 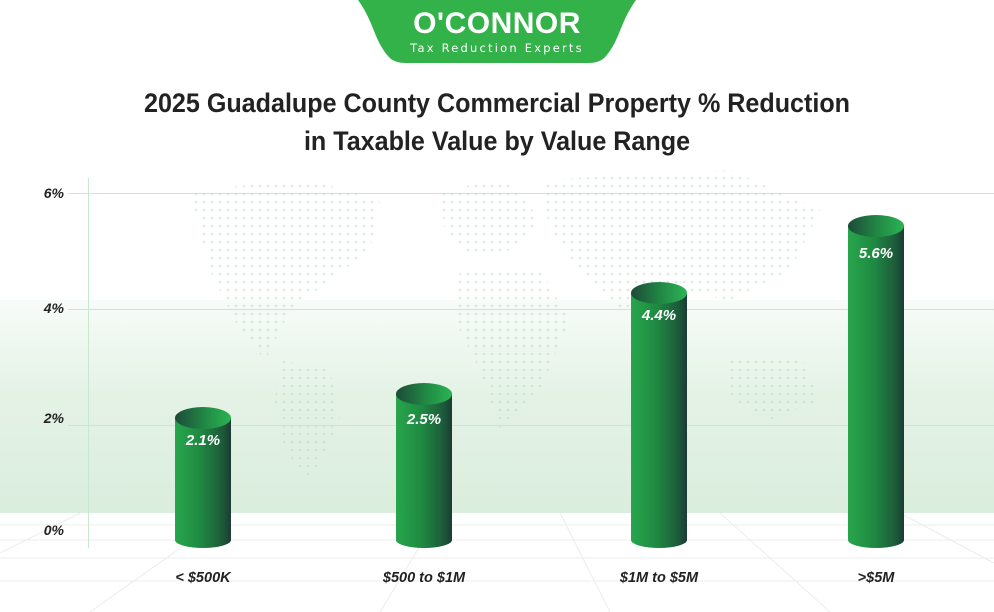 I want to click on oconnor-logo: O'CONNOR Tax Reduction Experts, so click(x=497, y=32).